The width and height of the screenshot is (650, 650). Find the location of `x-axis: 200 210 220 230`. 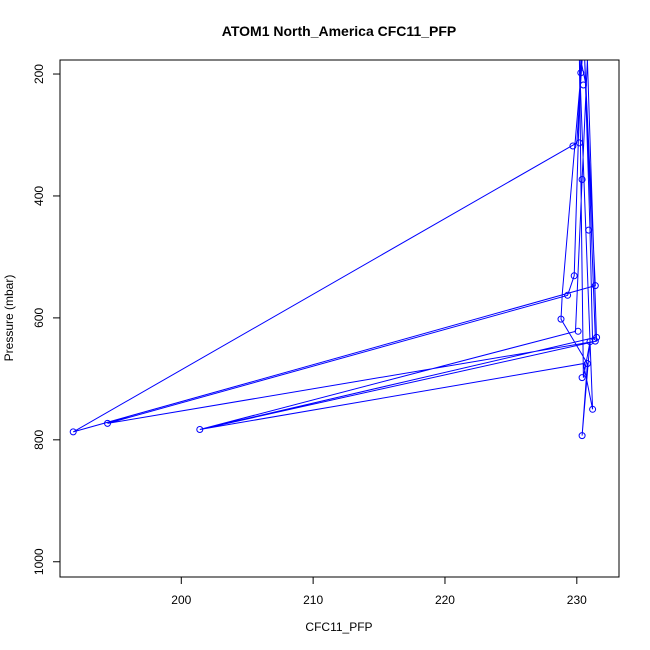

x-axis: 200 210 220 230 is located at coordinates (379, 592).